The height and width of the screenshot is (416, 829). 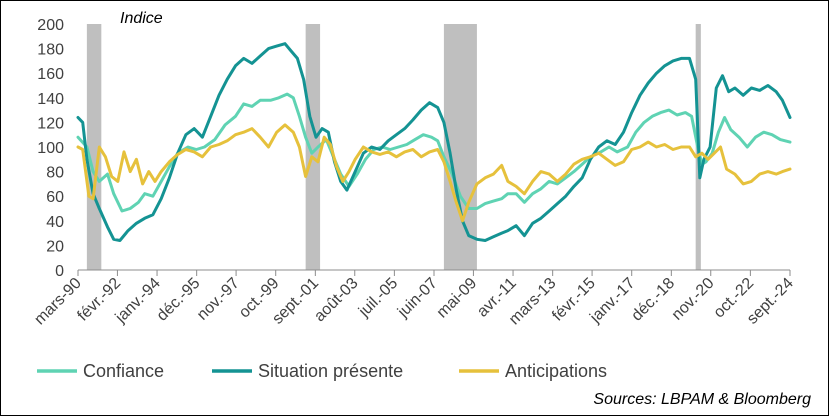 I want to click on x-tick-label: nov.-97, so click(x=218, y=299).